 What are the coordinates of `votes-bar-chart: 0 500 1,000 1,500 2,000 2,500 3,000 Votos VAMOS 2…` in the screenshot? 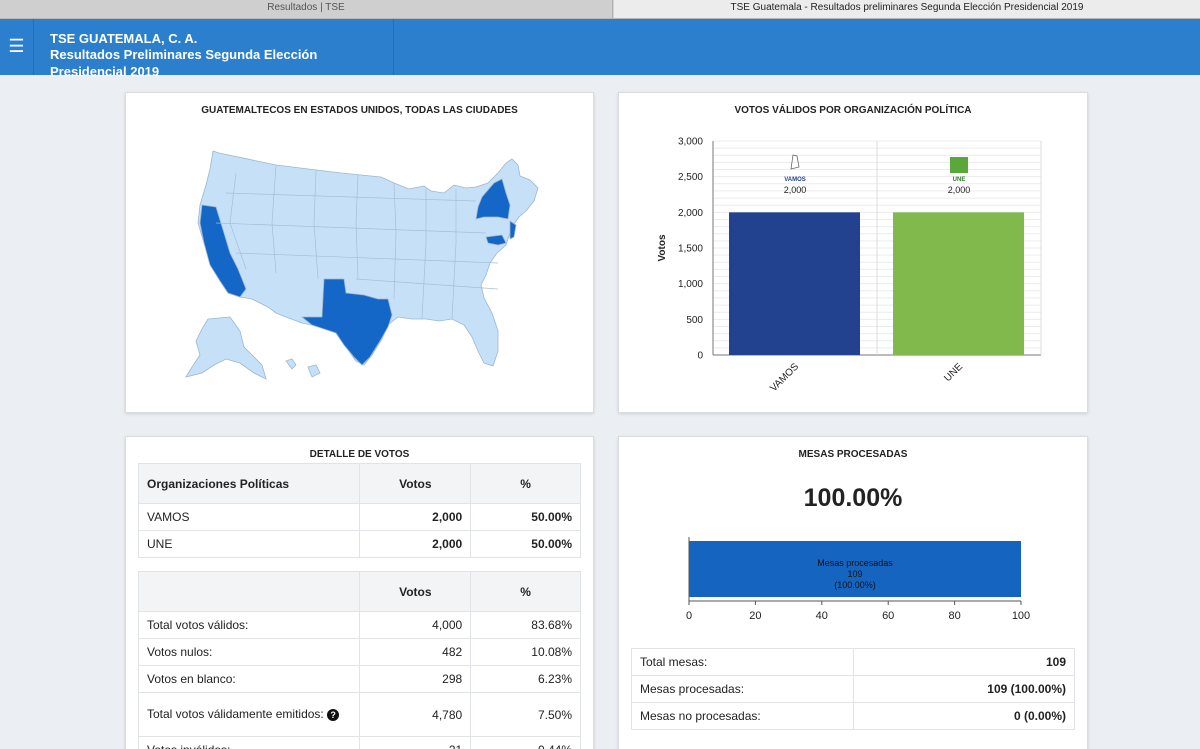 It's located at (849, 265).